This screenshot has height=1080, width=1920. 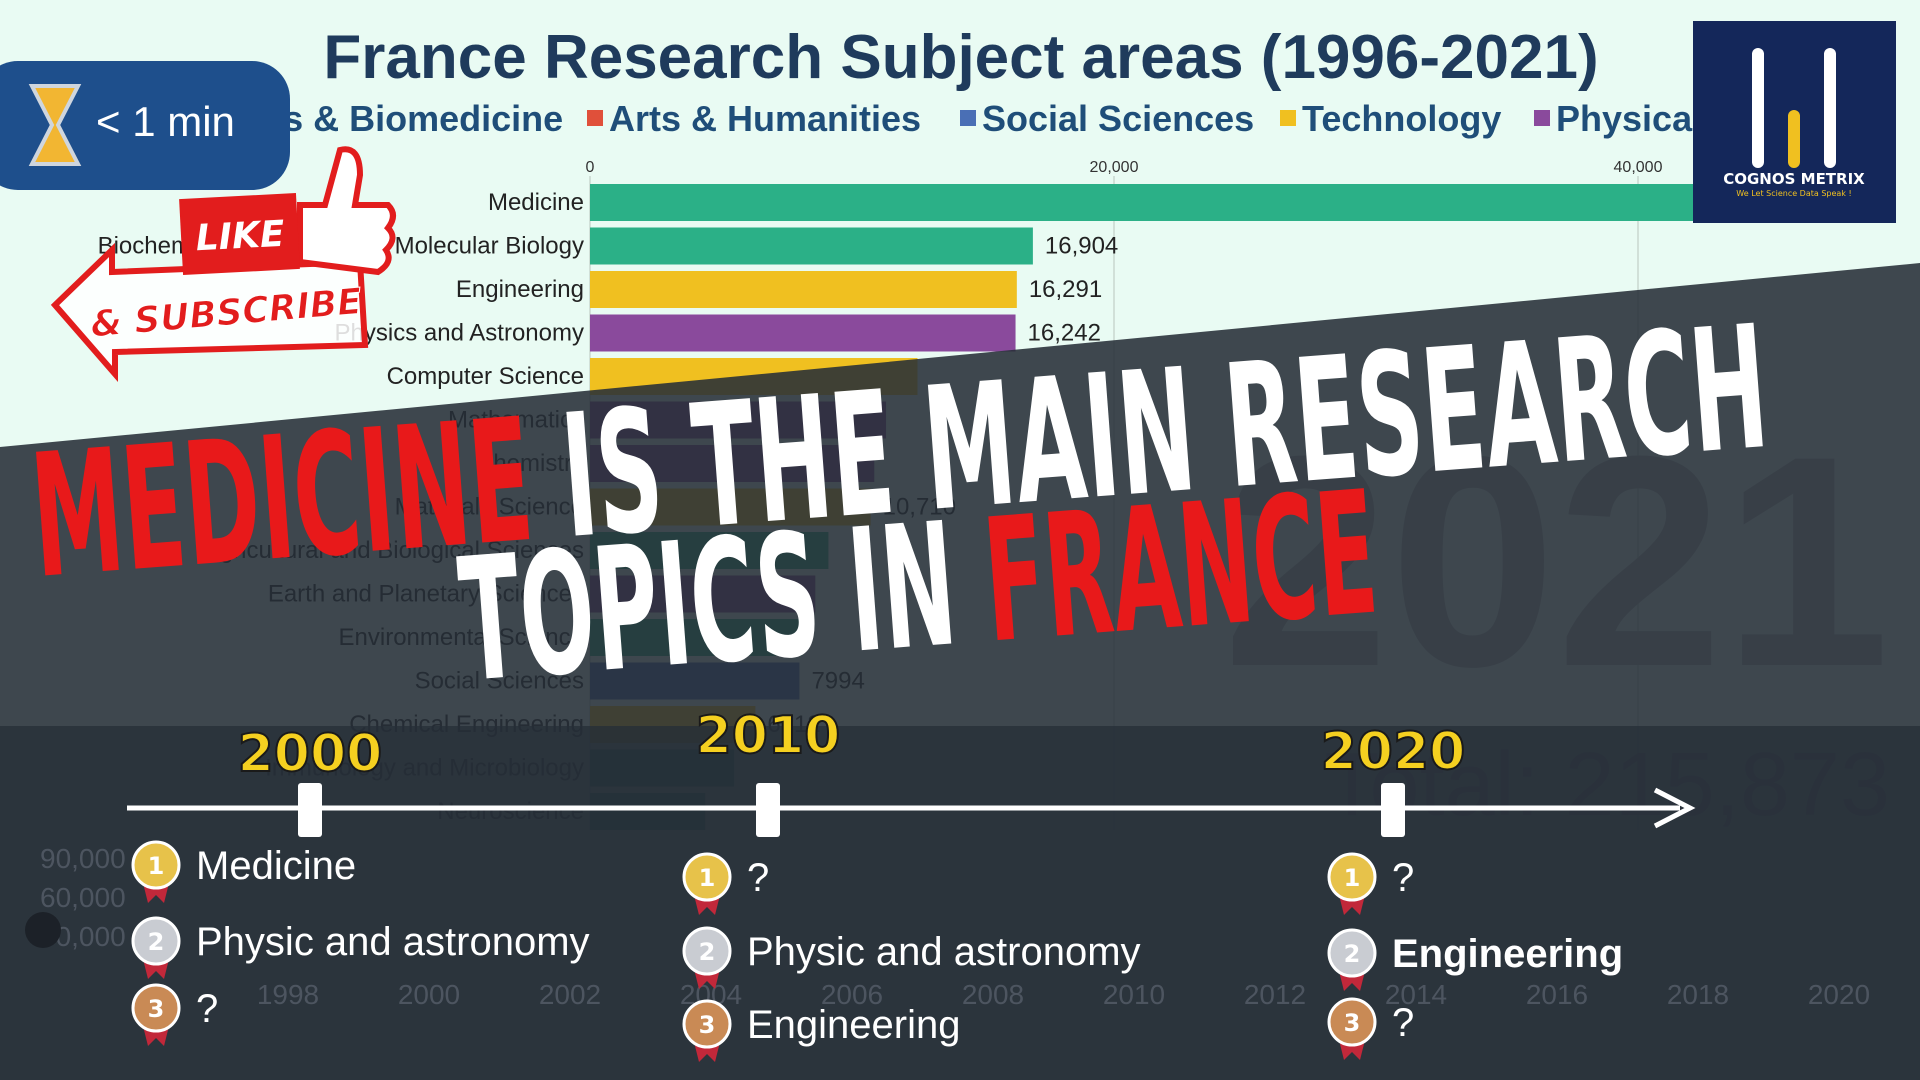 I want to click on logo-name: COGNOS METRIX, so click(x=1794, y=179).